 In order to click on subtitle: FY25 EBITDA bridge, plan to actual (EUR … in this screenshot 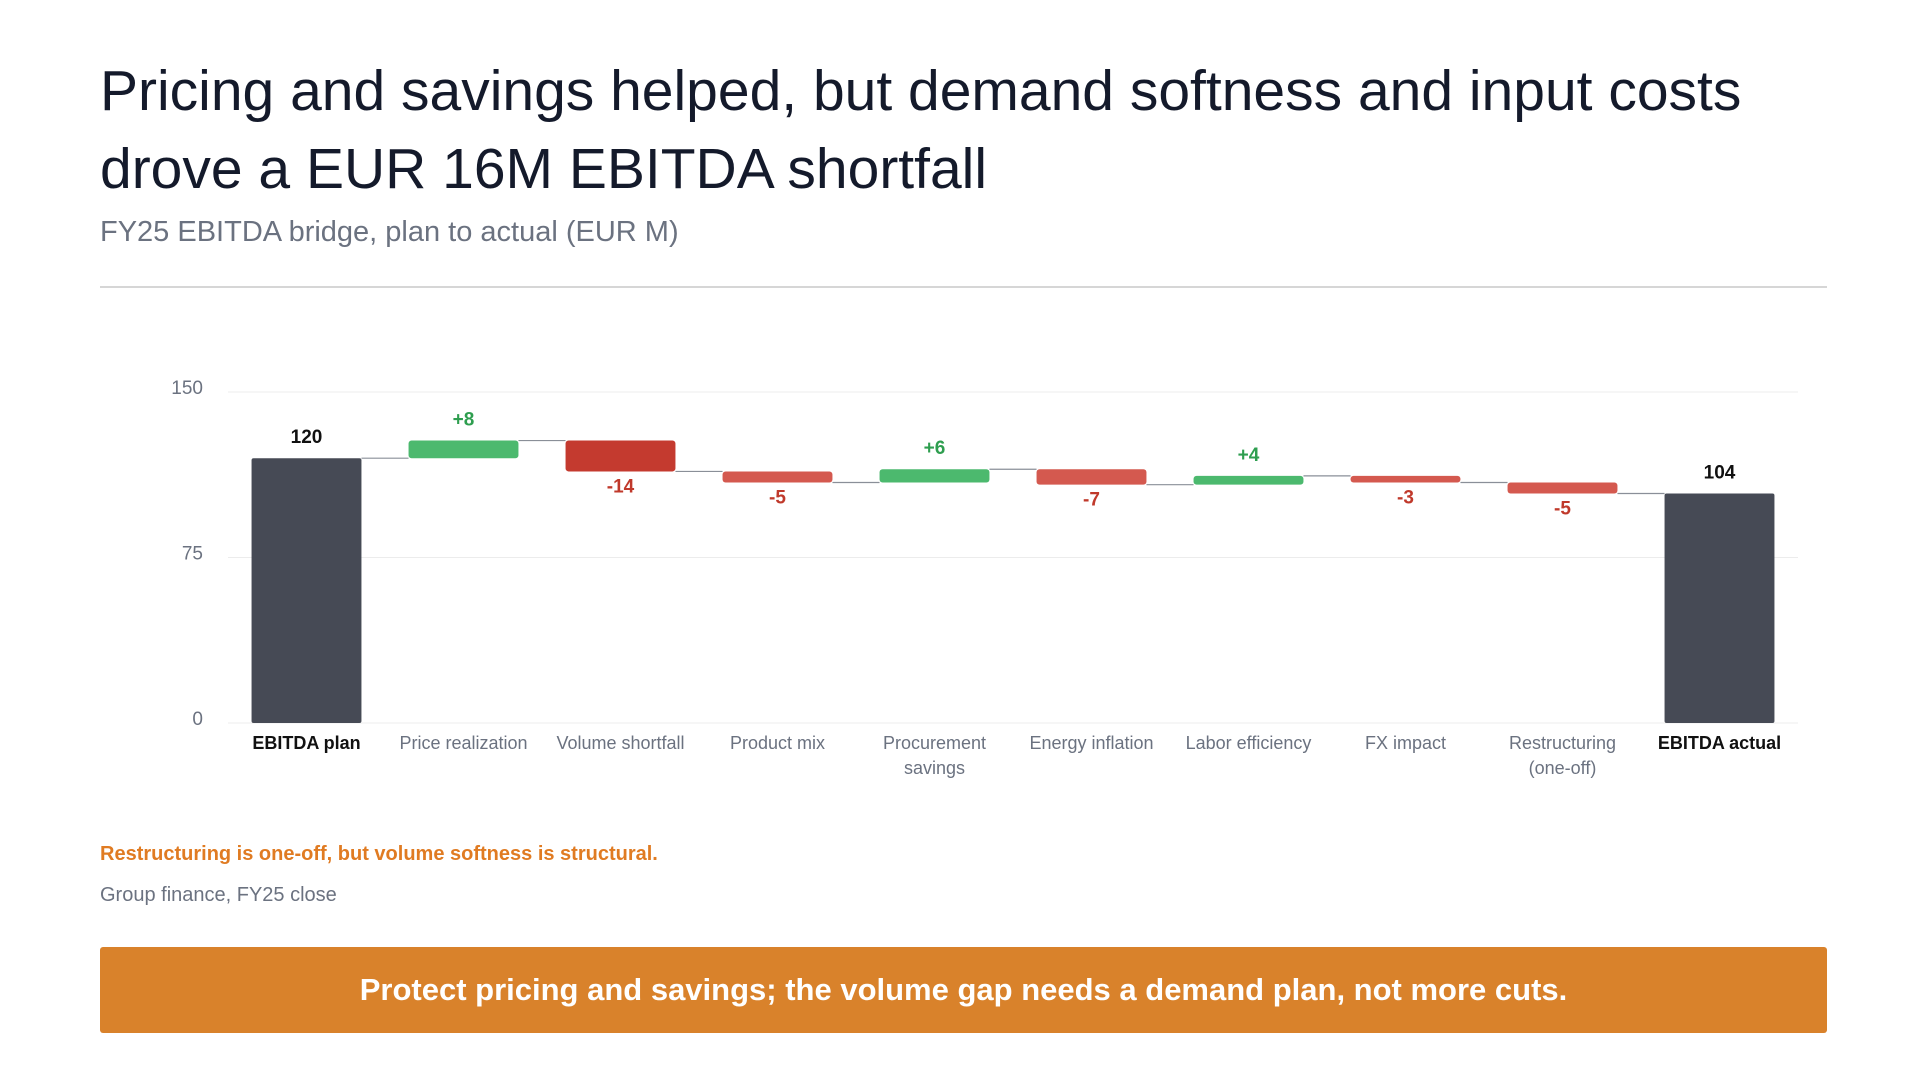, I will do `click(389, 232)`.